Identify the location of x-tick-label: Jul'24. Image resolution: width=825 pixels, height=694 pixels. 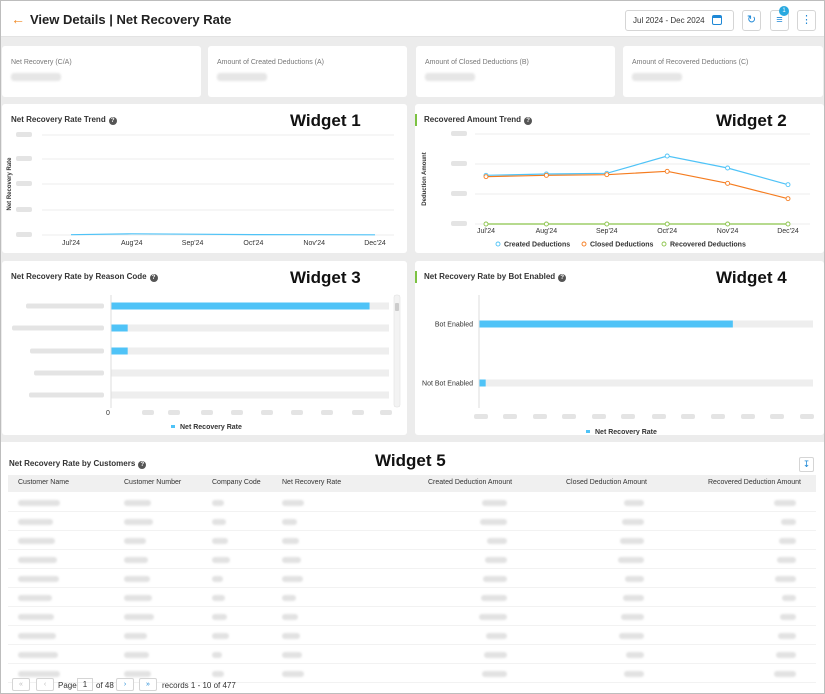
(486, 231).